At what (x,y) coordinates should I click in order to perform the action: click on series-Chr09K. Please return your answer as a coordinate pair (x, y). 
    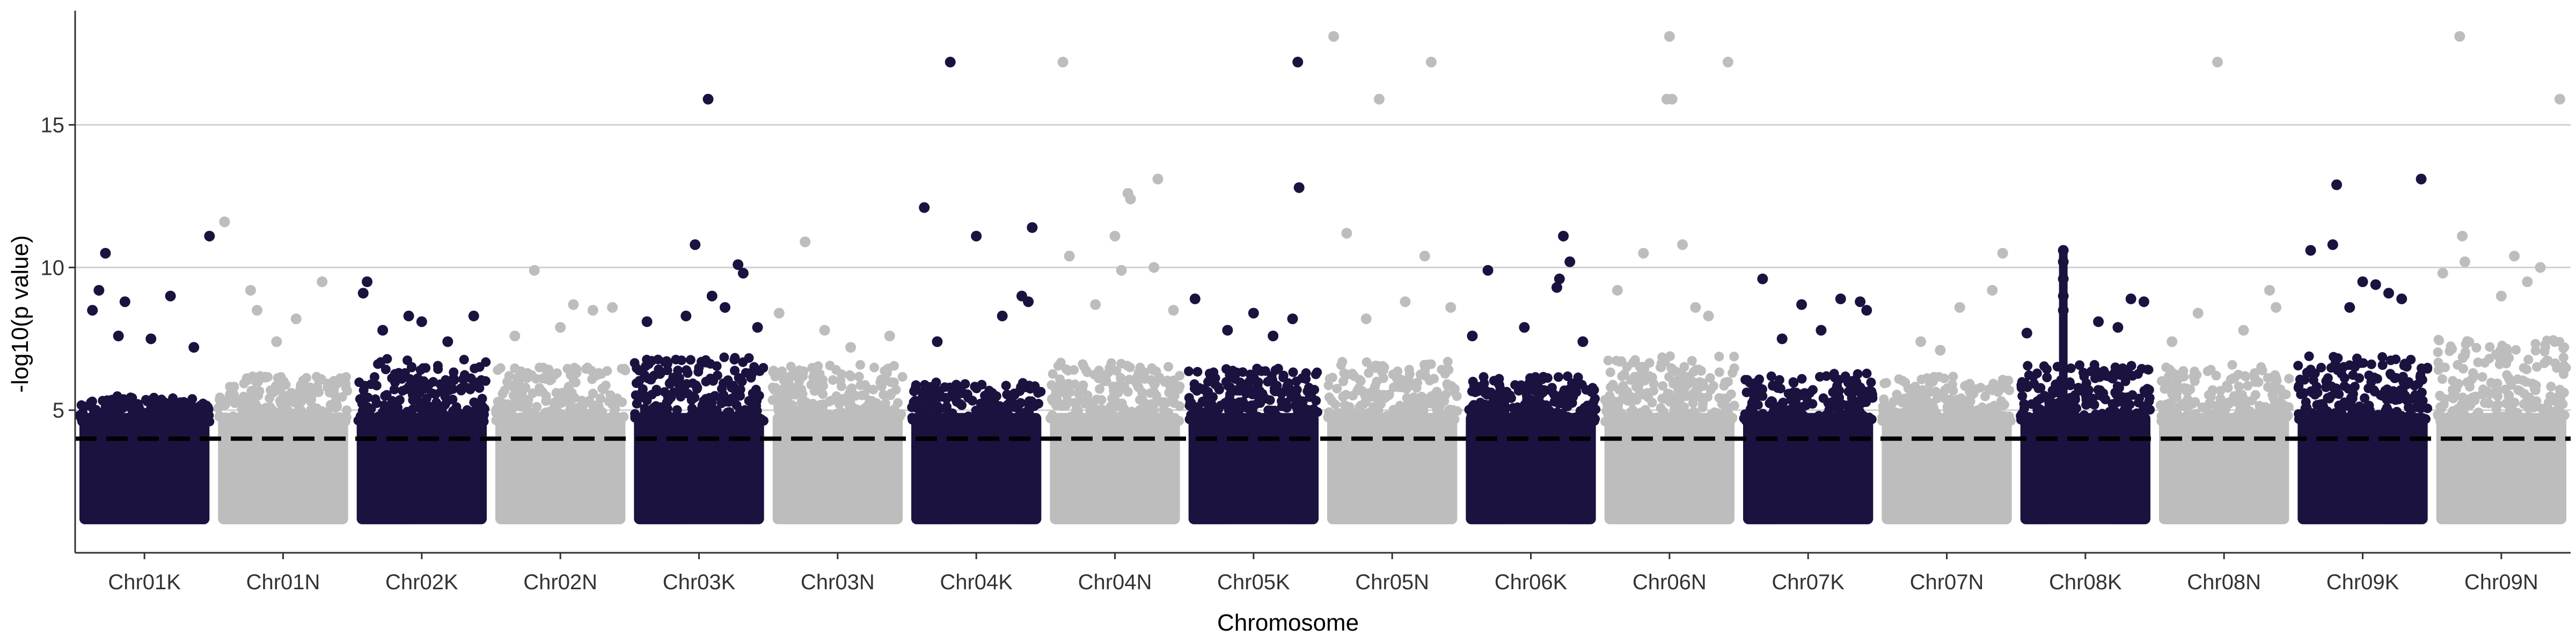
    Looking at the image, I should click on (2363, 348).